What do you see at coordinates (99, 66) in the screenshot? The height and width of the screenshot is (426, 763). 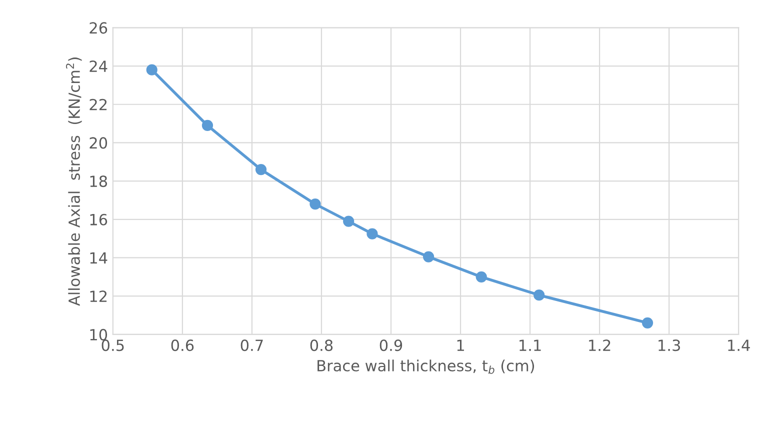 I see `y-tick-label: 24` at bounding box center [99, 66].